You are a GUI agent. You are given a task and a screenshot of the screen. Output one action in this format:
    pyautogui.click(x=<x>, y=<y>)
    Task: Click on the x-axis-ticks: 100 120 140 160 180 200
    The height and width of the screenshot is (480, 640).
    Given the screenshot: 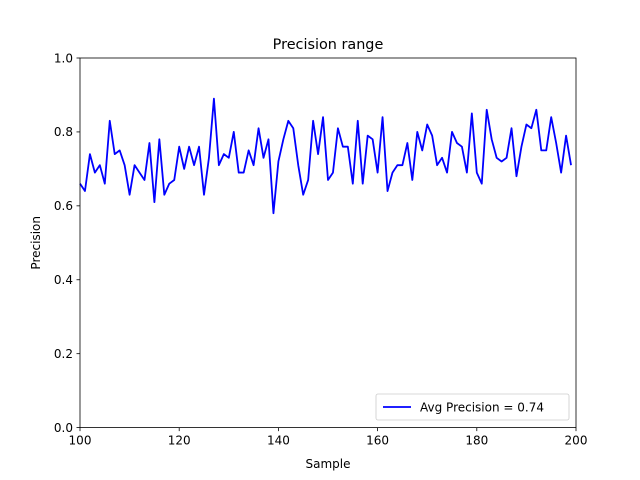 What is the action you would take?
    pyautogui.click(x=328, y=437)
    